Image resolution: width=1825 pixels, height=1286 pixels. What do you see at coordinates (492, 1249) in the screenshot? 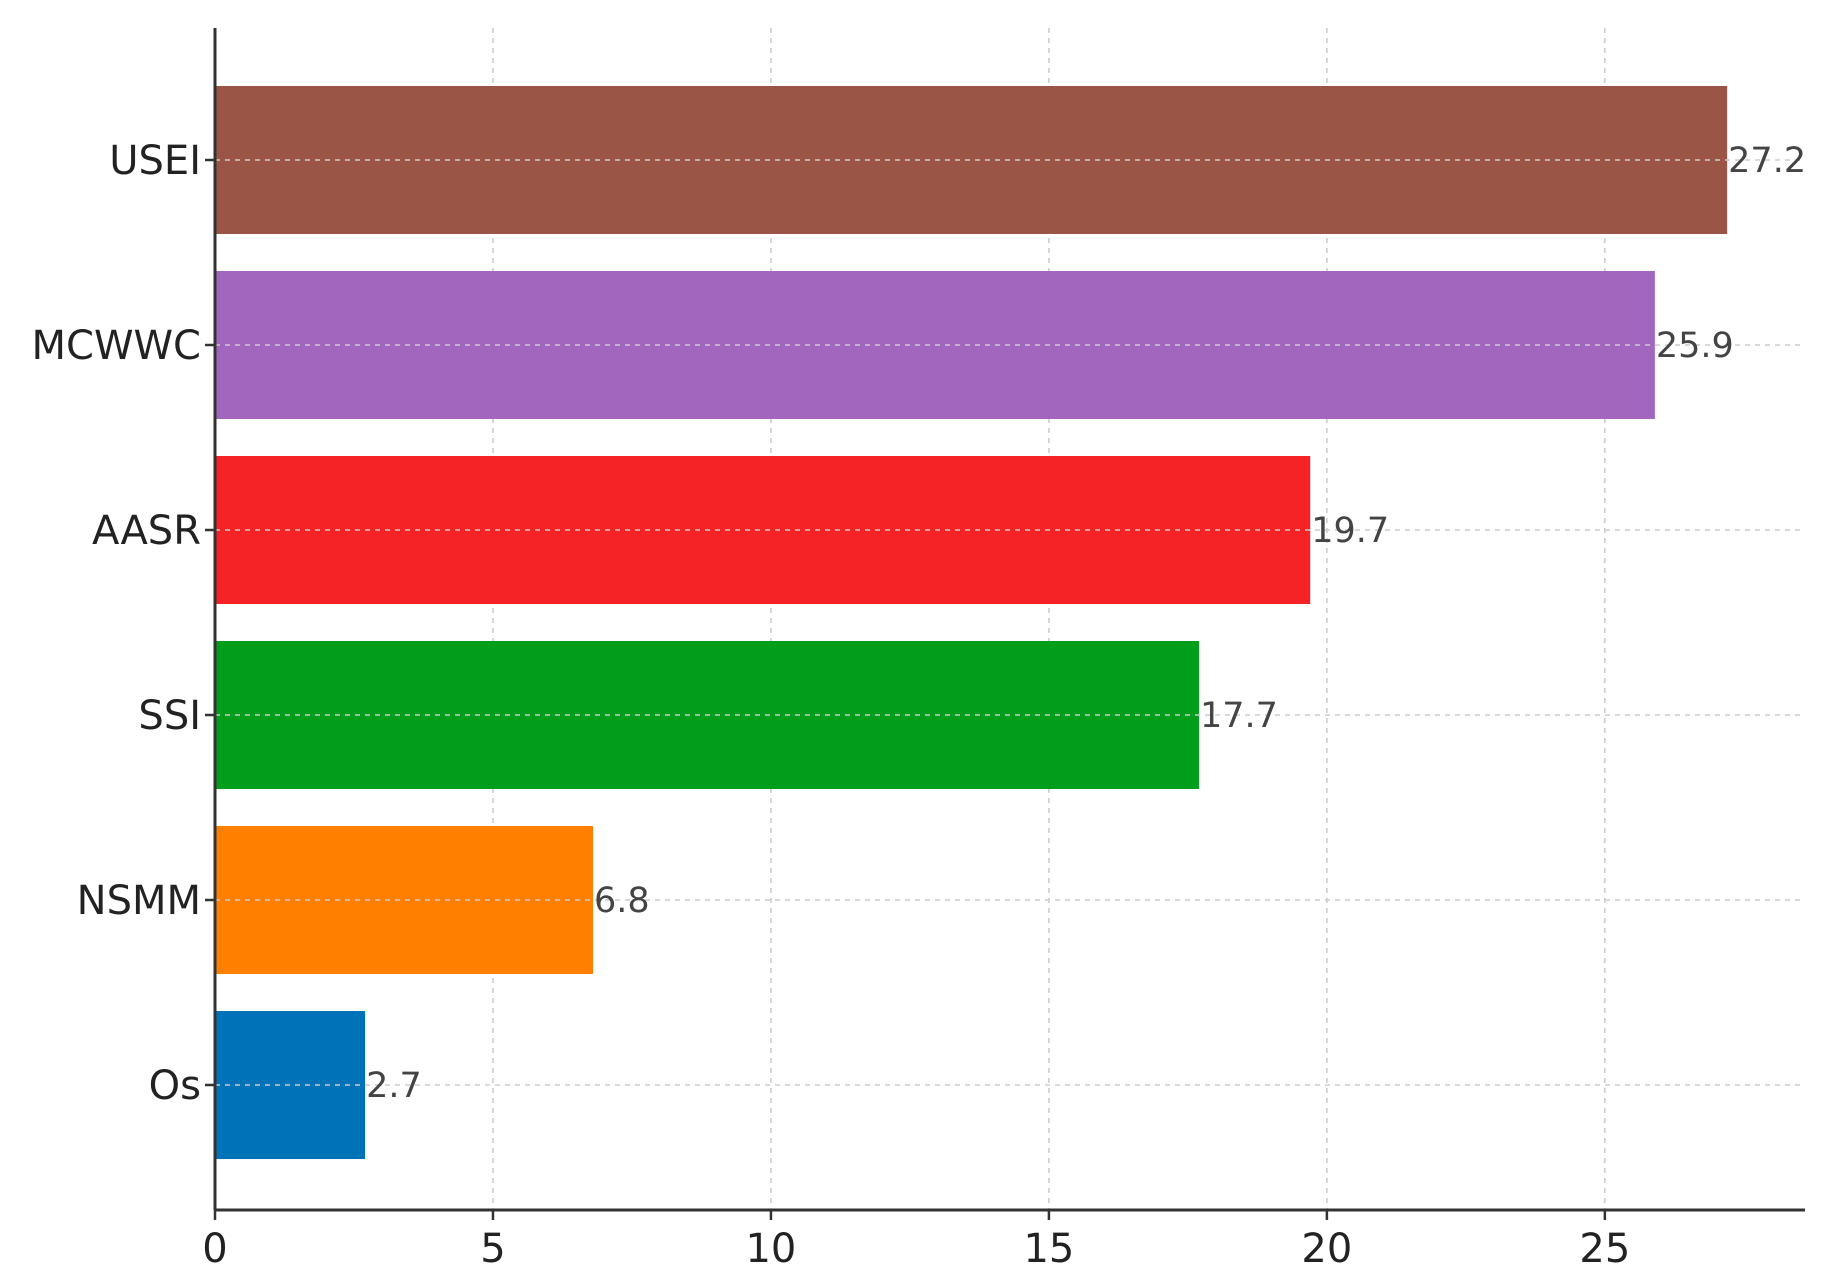
I see `x-tick-label: 5` at bounding box center [492, 1249].